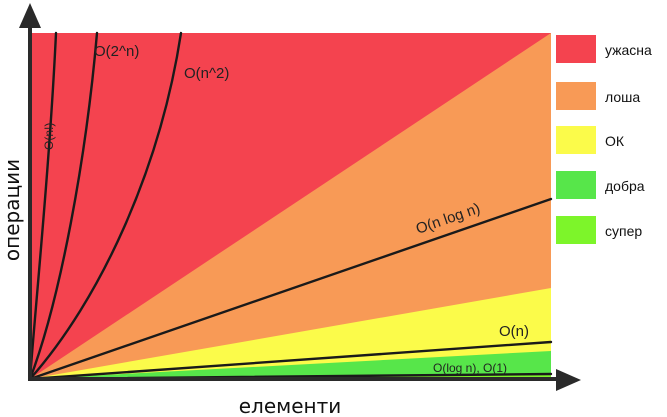 The image size is (667, 417). What do you see at coordinates (576, 185) in the screenshot?
I see `legend-swatch-good` at bounding box center [576, 185].